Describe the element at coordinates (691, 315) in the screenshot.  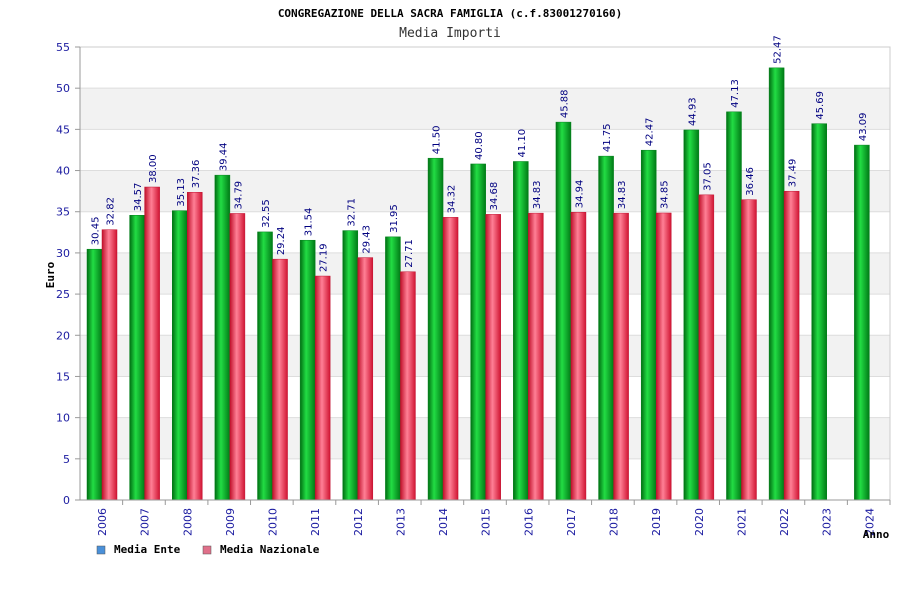
I see `bar-media-ente-2020` at that location.